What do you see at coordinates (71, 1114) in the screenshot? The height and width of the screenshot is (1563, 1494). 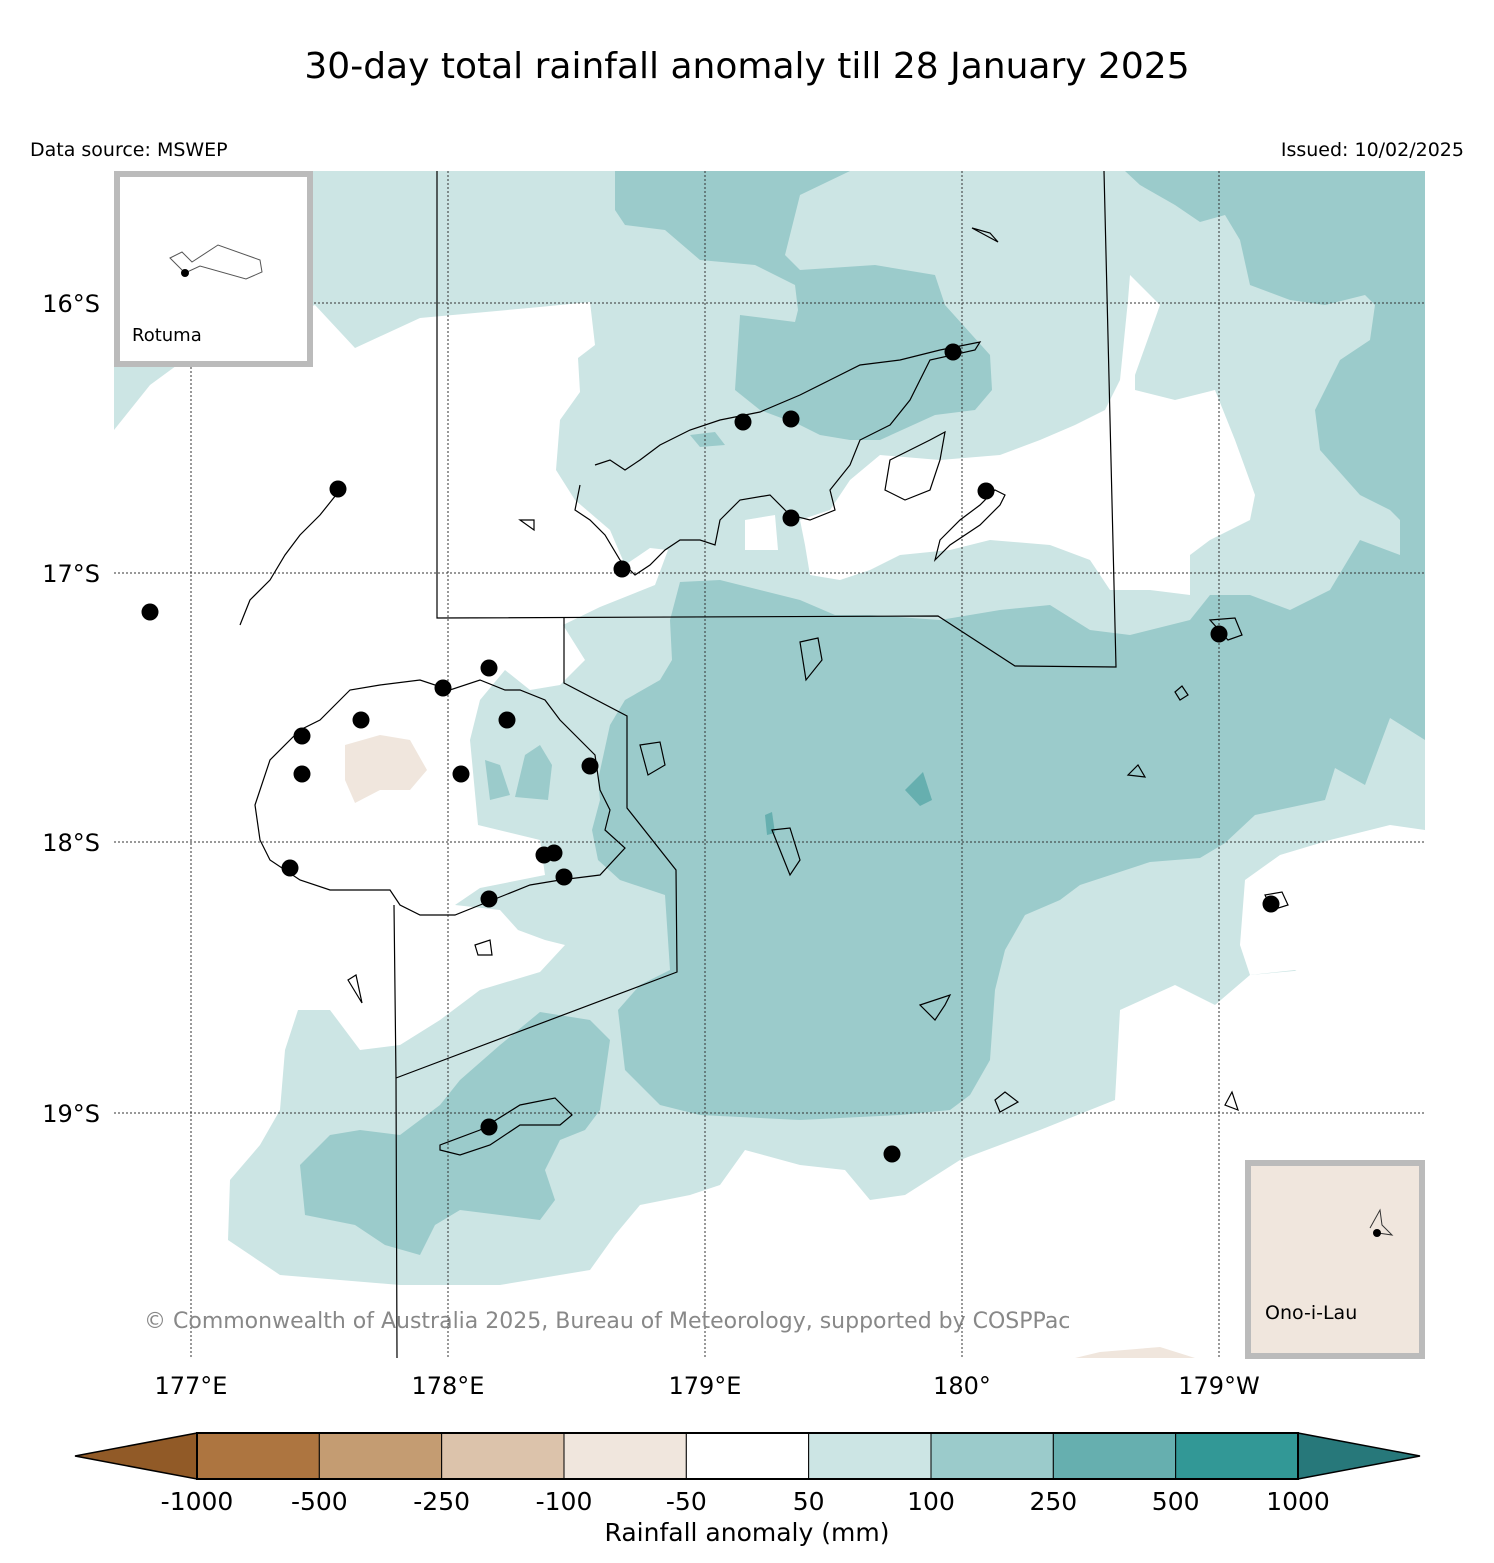 I see `lat-label: 19°S` at bounding box center [71, 1114].